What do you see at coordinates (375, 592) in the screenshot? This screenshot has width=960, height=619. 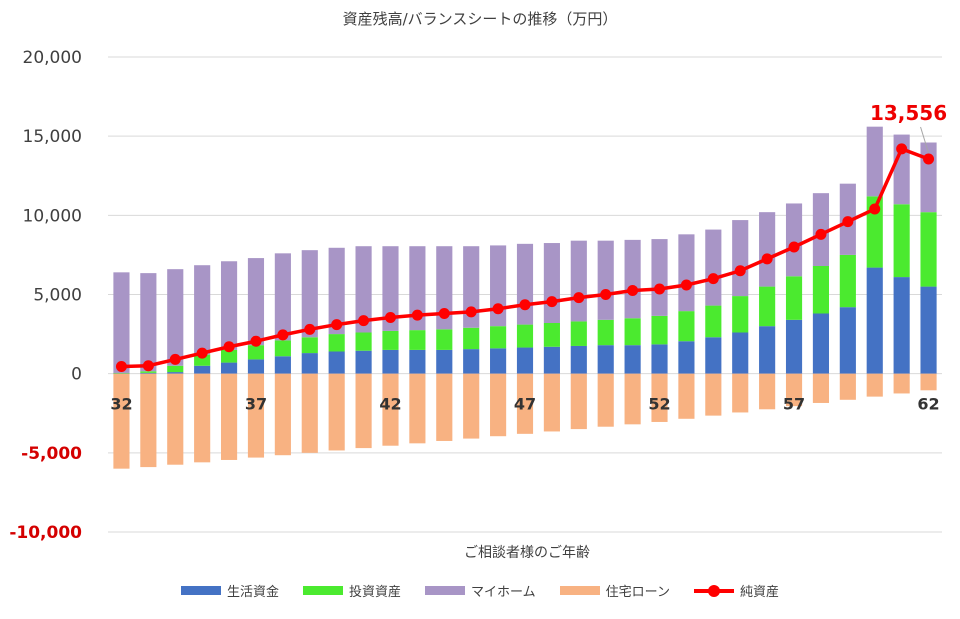 I see `legend-label: 投資資産` at bounding box center [375, 592].